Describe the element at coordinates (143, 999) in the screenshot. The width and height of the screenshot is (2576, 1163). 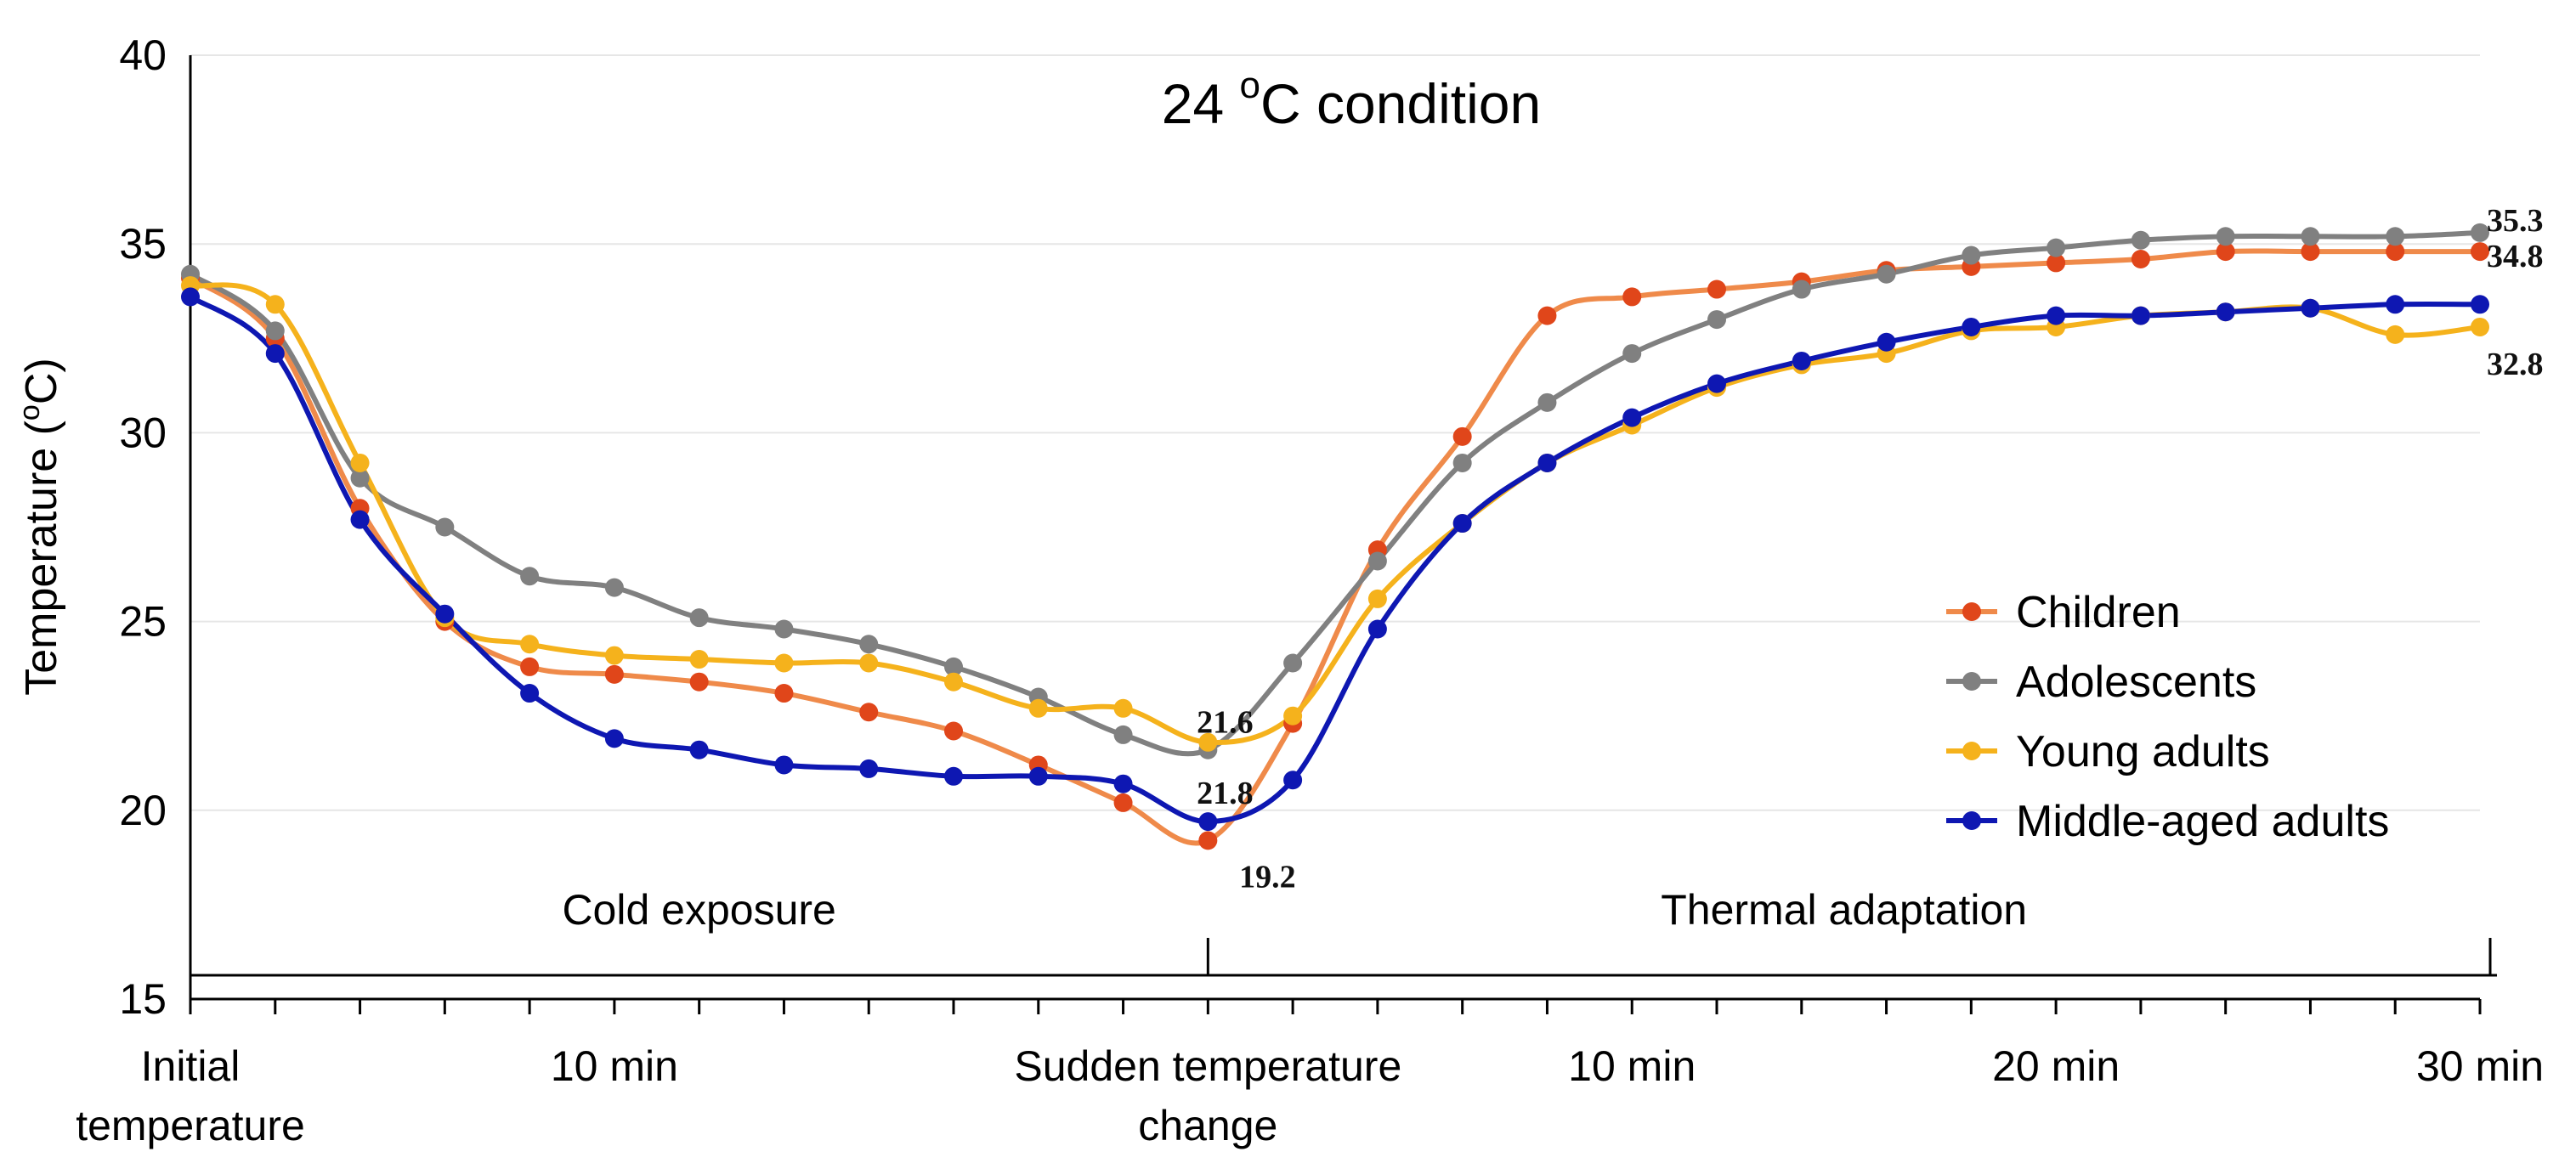
I see `y-tick-label: 15` at that location.